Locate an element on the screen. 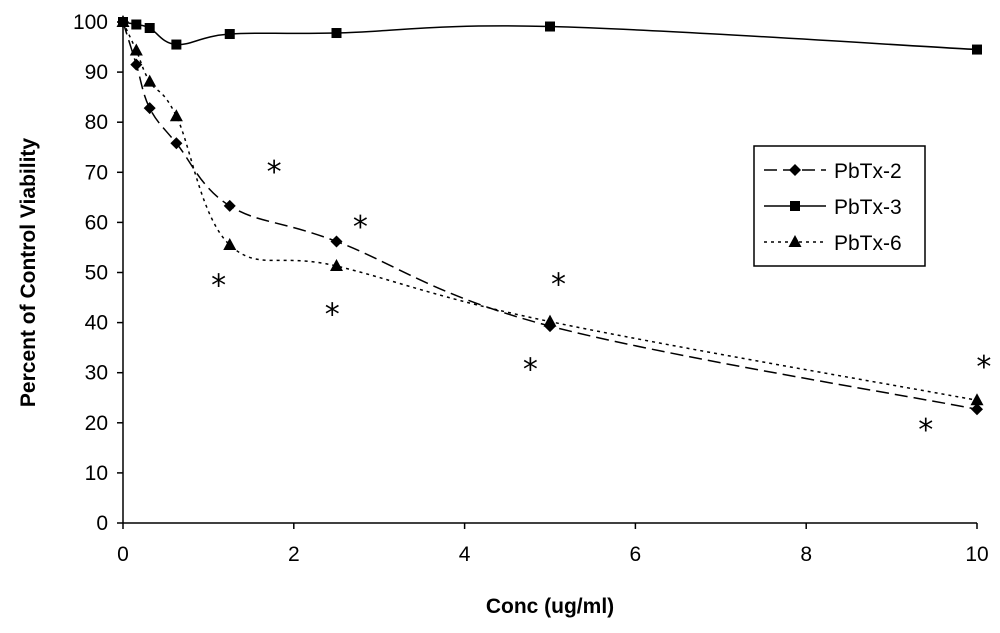 The height and width of the screenshot is (633, 1000). x-axis-title: Conc (ug/ml) is located at coordinates (550, 606).